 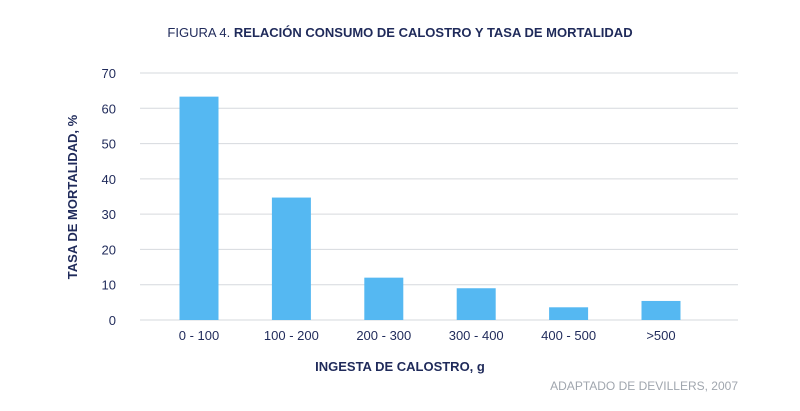 What do you see at coordinates (112, 320) in the screenshot?
I see `y-tick-label: 0` at bounding box center [112, 320].